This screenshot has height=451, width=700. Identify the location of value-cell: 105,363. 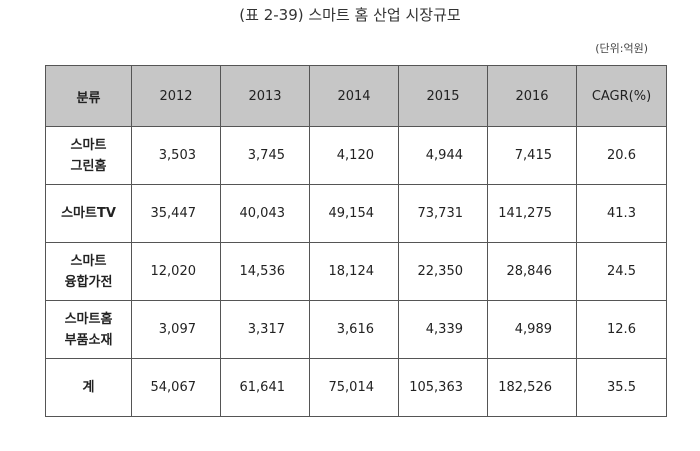
(443, 387).